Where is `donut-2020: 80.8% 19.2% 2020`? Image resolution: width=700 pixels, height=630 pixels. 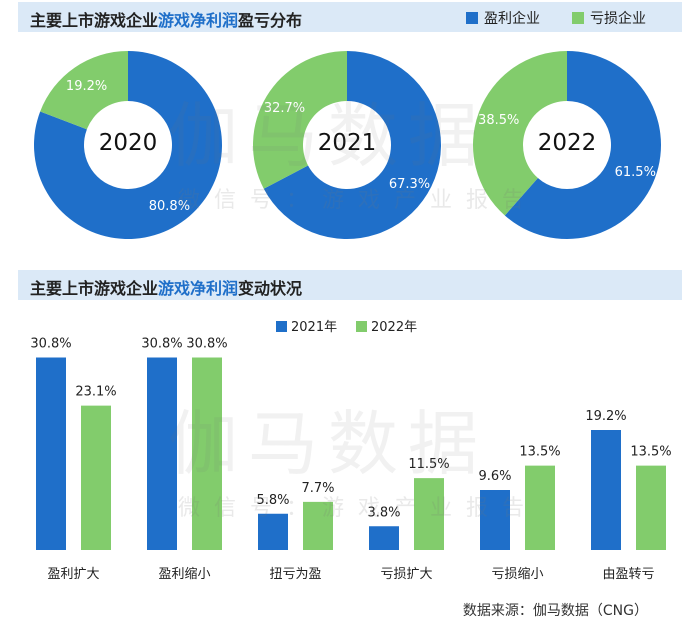
donut-2020: 80.8% 19.2% 2020 is located at coordinates (128, 145).